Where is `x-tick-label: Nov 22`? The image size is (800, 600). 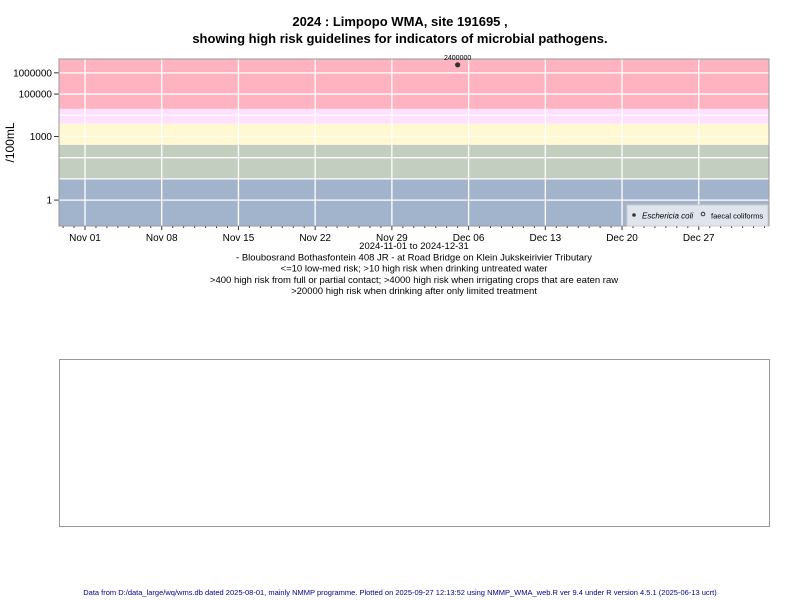 x-tick-label: Nov 22 is located at coordinates (315, 238).